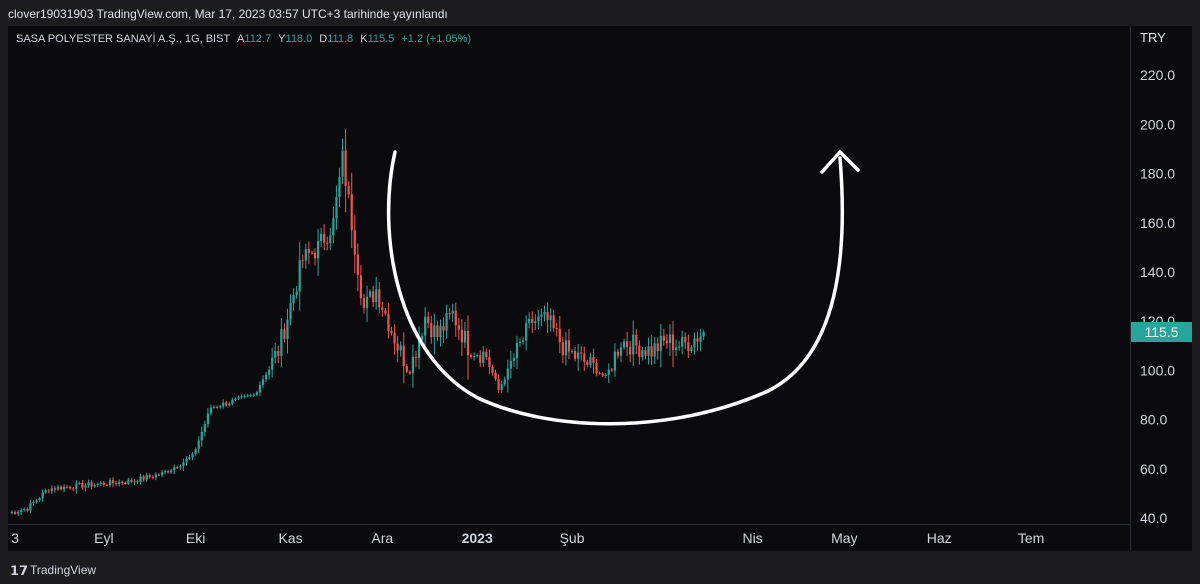 This screenshot has width=1200, height=584. I want to click on symbol-name: SASA POLYESTER SANAYİ A.Ş., 1G, BIST, so click(123, 39).